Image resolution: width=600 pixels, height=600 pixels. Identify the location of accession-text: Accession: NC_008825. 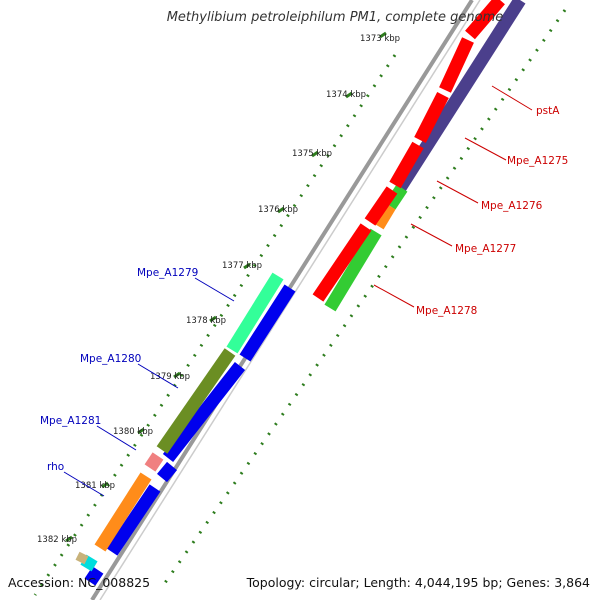
(79, 582).